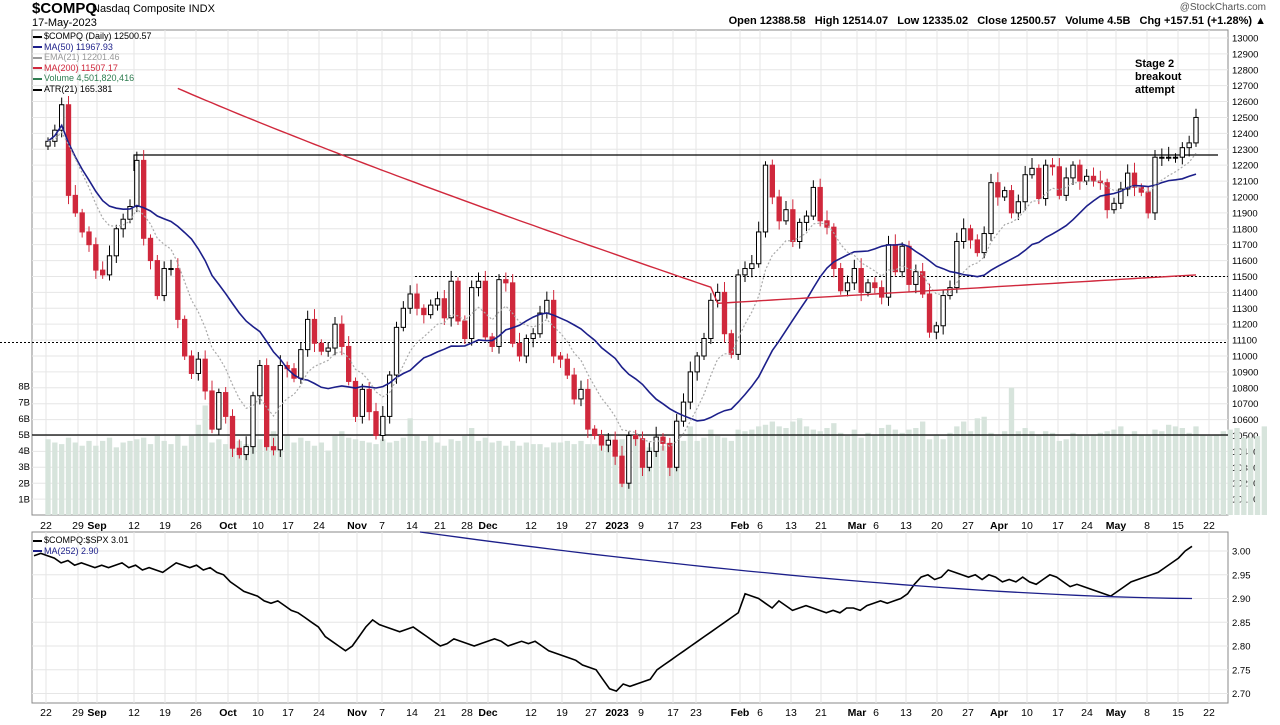  What do you see at coordinates (696, 526) in the screenshot?
I see `x-tick-label: 23` at bounding box center [696, 526].